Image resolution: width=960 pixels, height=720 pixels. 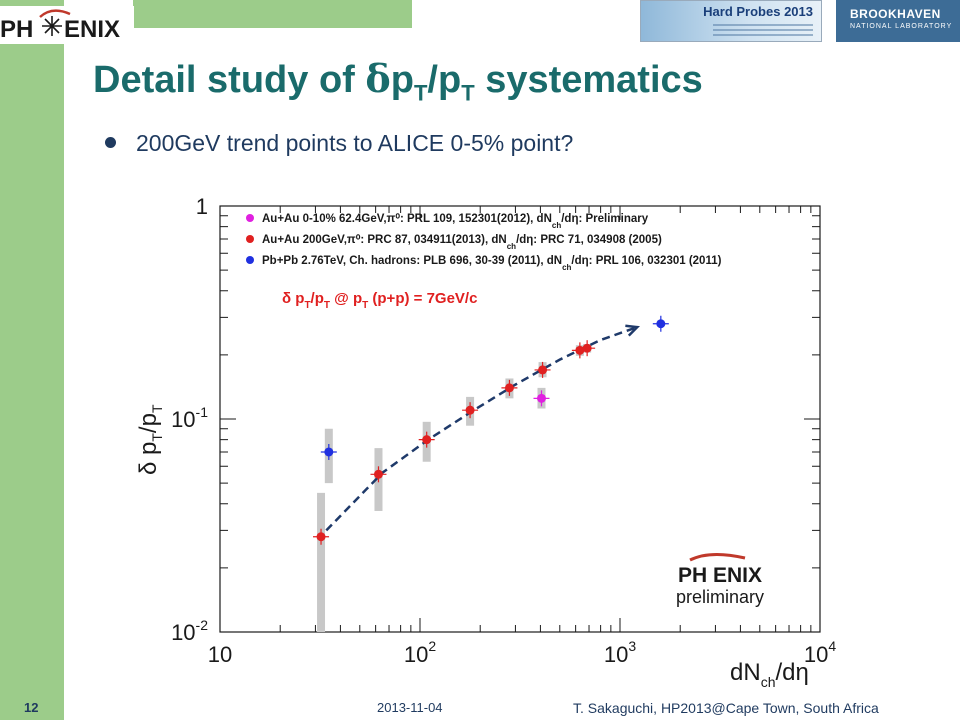 I want to click on x-tick-label: 10, so click(x=220, y=654).